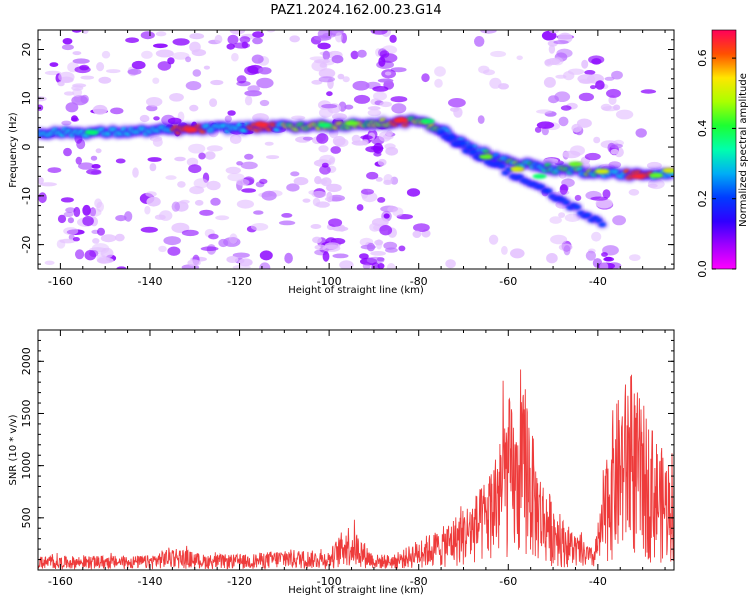  Describe the element at coordinates (26, 50) in the screenshot. I see `y-tick-label: 20` at that location.